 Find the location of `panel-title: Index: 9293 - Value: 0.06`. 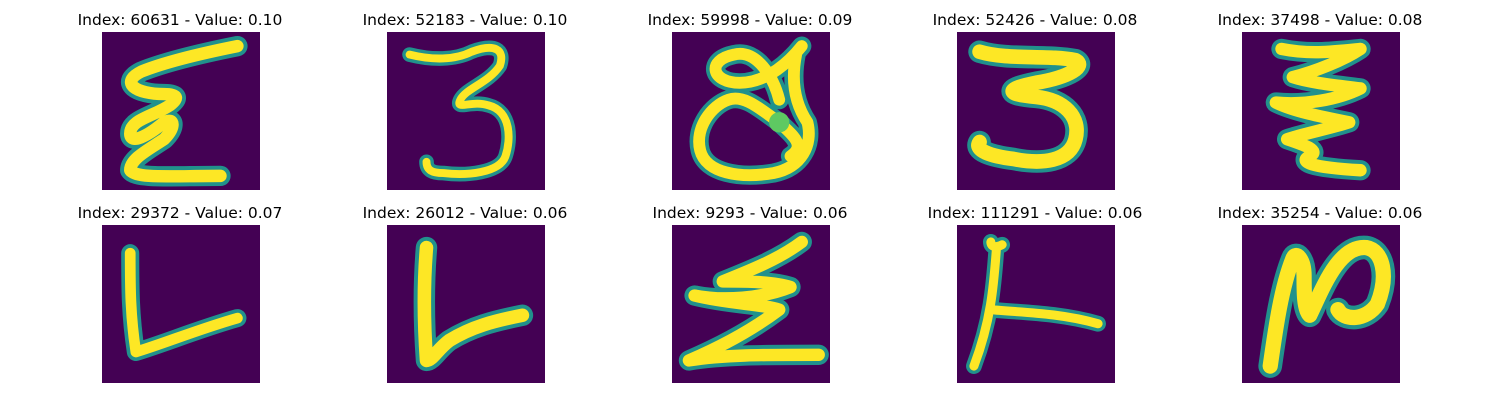

panel-title: Index: 9293 - Value: 0.06 is located at coordinates (750, 213).